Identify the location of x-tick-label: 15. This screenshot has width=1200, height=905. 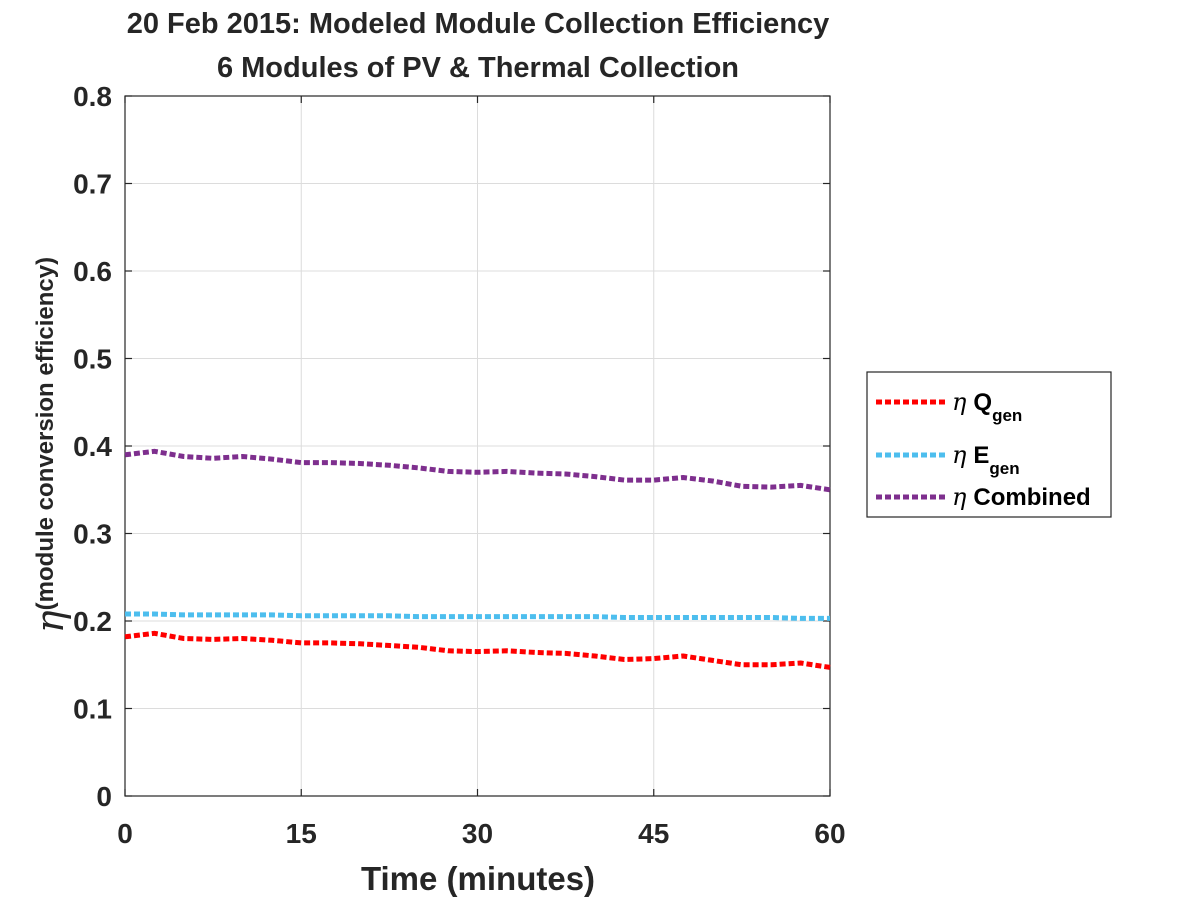
(301, 833).